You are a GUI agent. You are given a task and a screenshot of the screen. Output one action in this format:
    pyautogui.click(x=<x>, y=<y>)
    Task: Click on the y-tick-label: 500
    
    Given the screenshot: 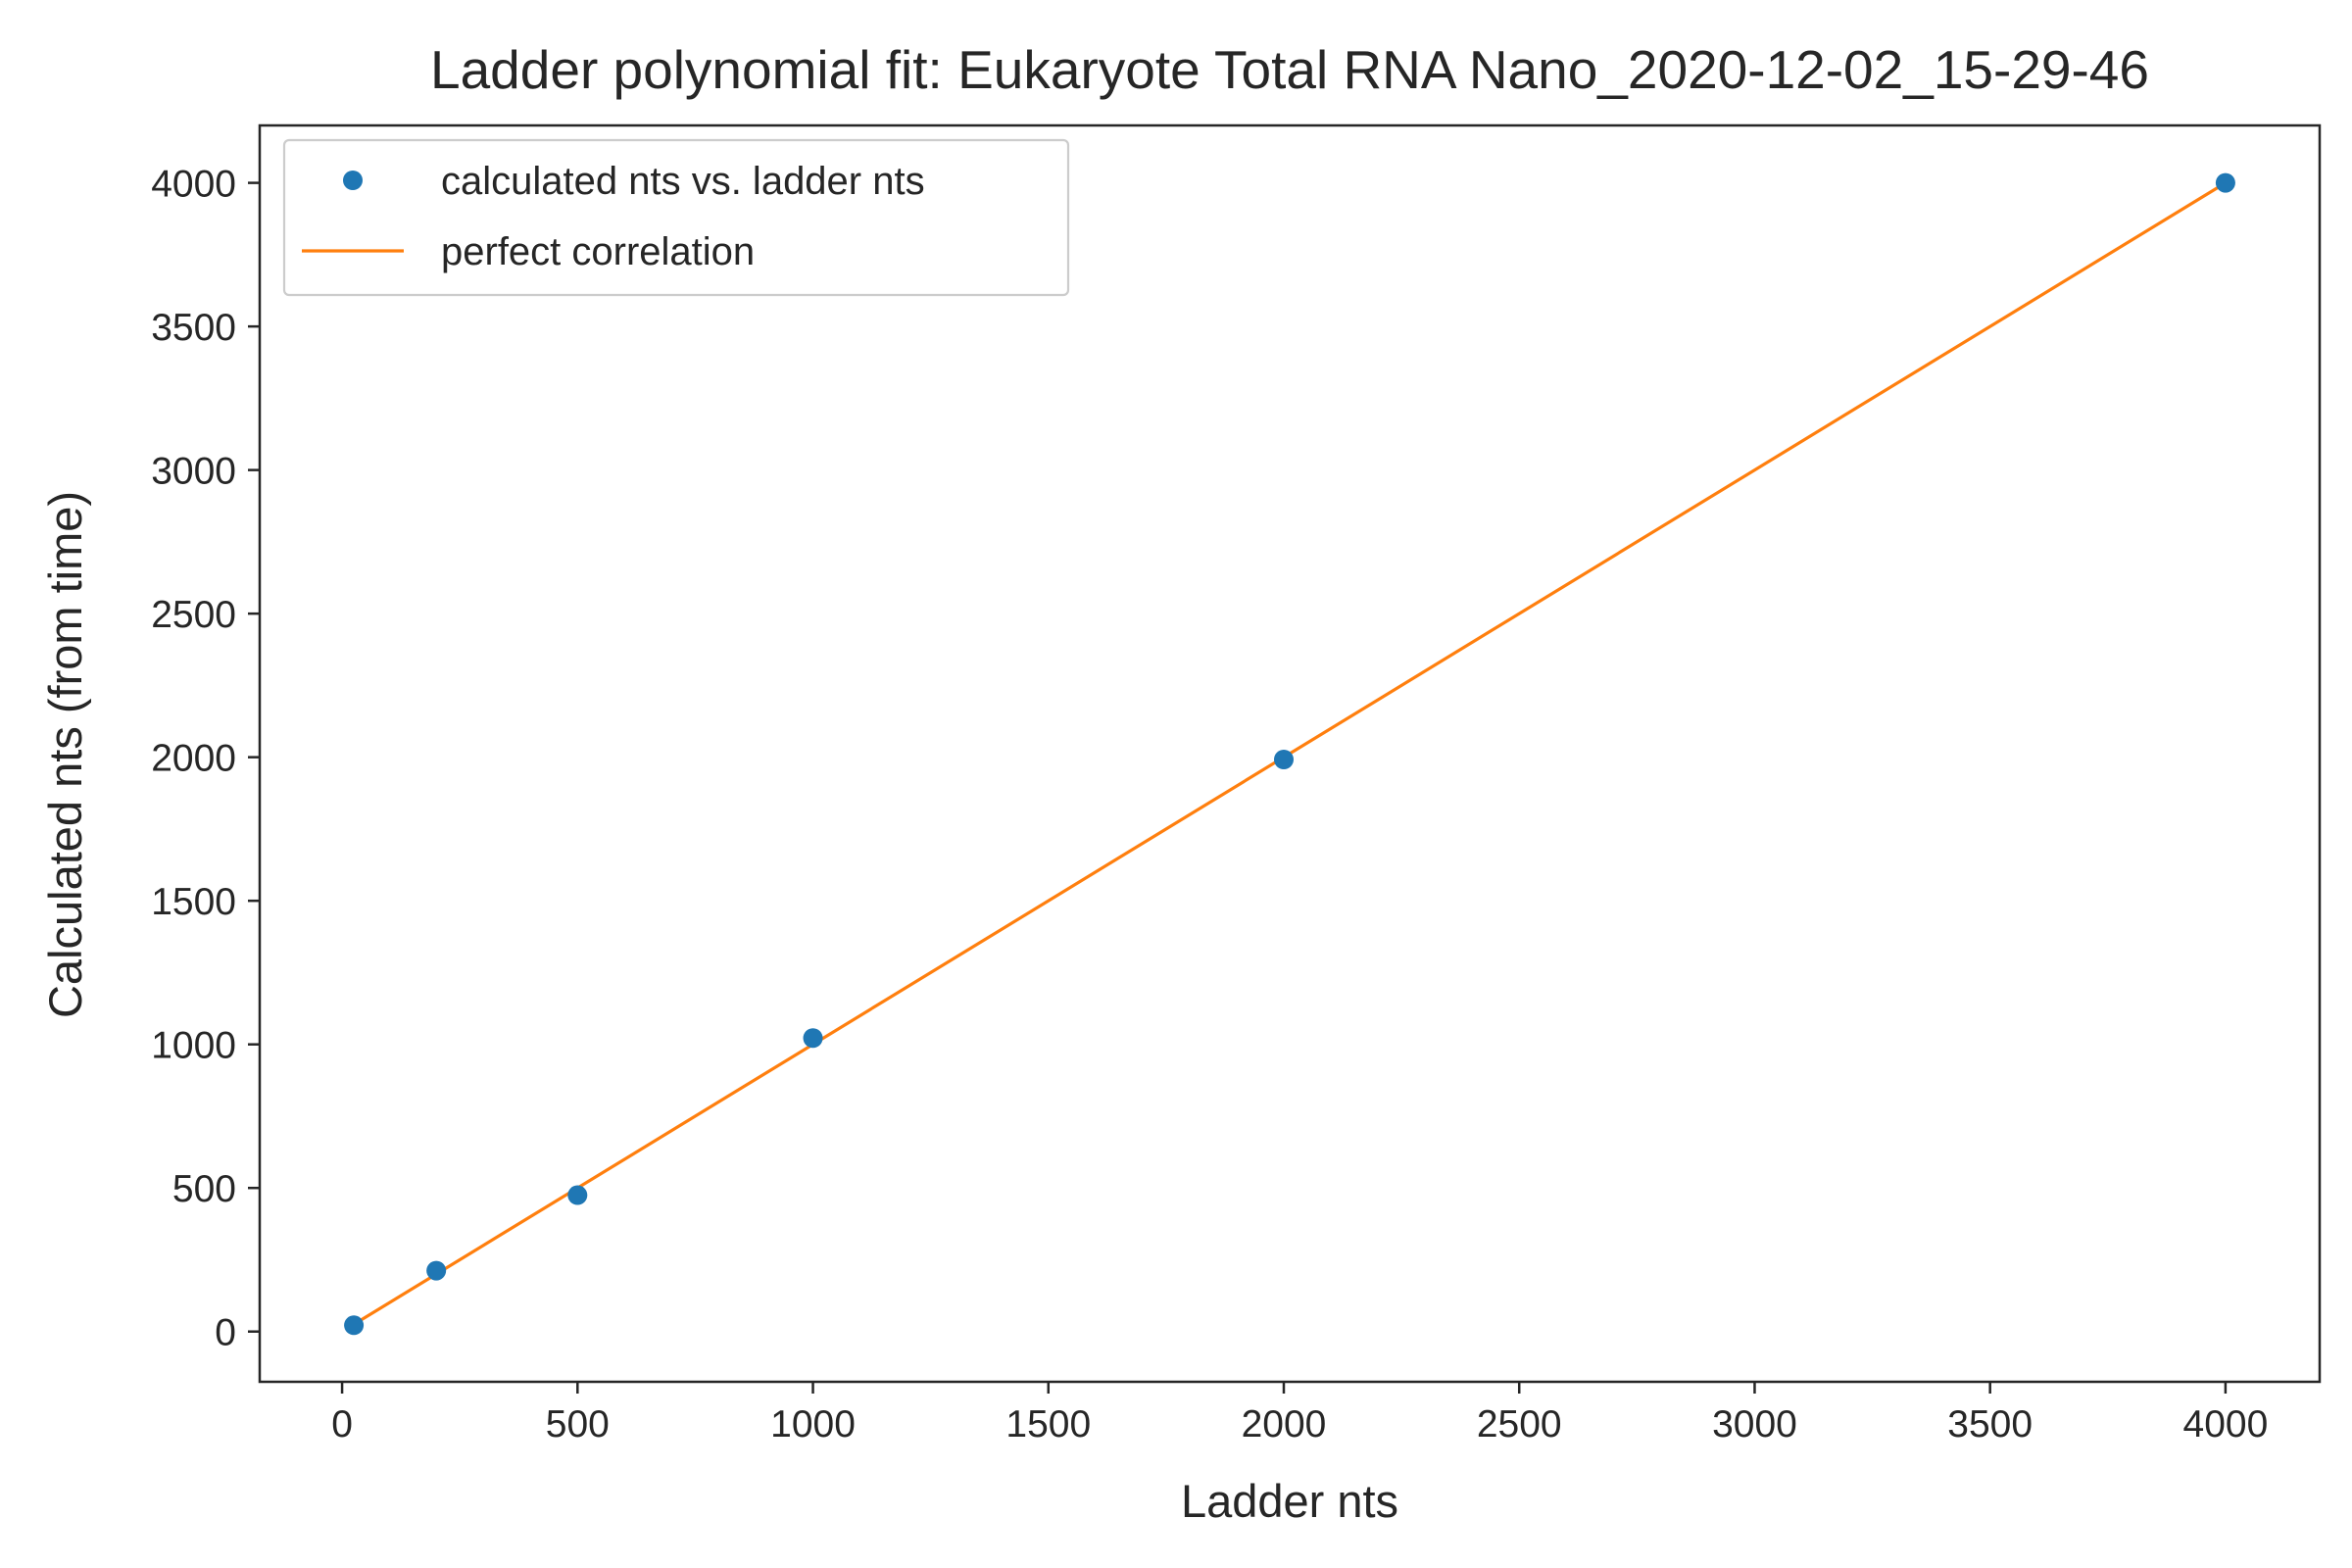 What is the action you would take?
    pyautogui.click(x=204, y=1189)
    